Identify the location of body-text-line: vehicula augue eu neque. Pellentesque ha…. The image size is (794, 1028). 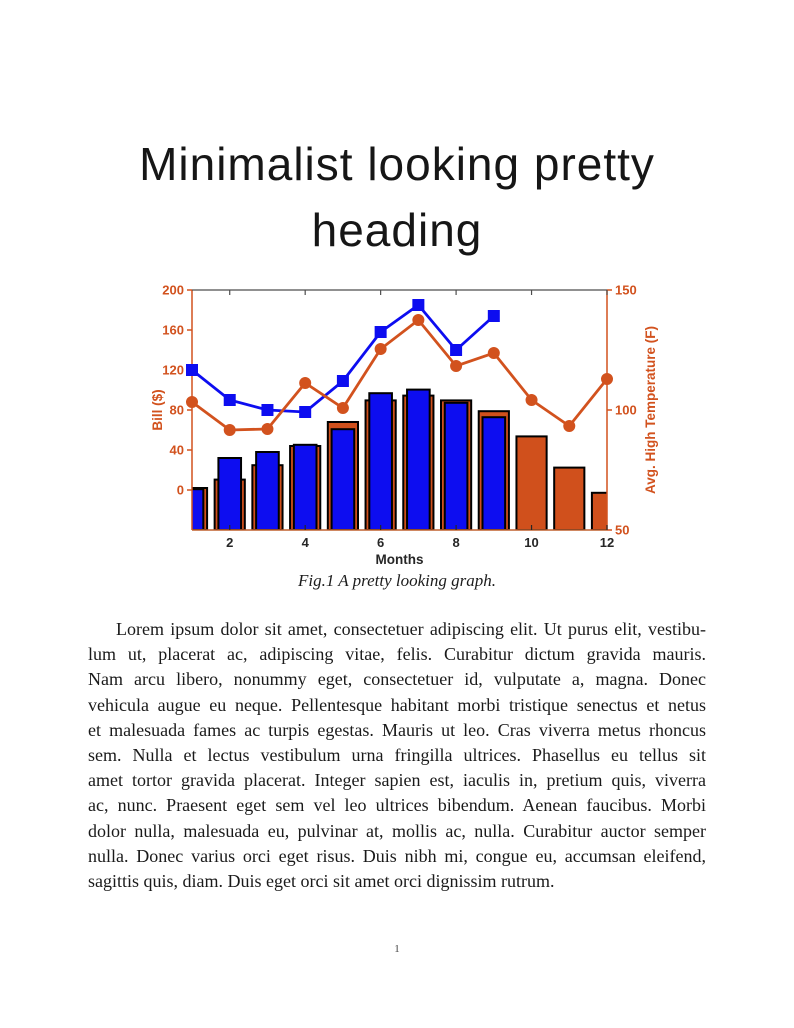
(397, 704).